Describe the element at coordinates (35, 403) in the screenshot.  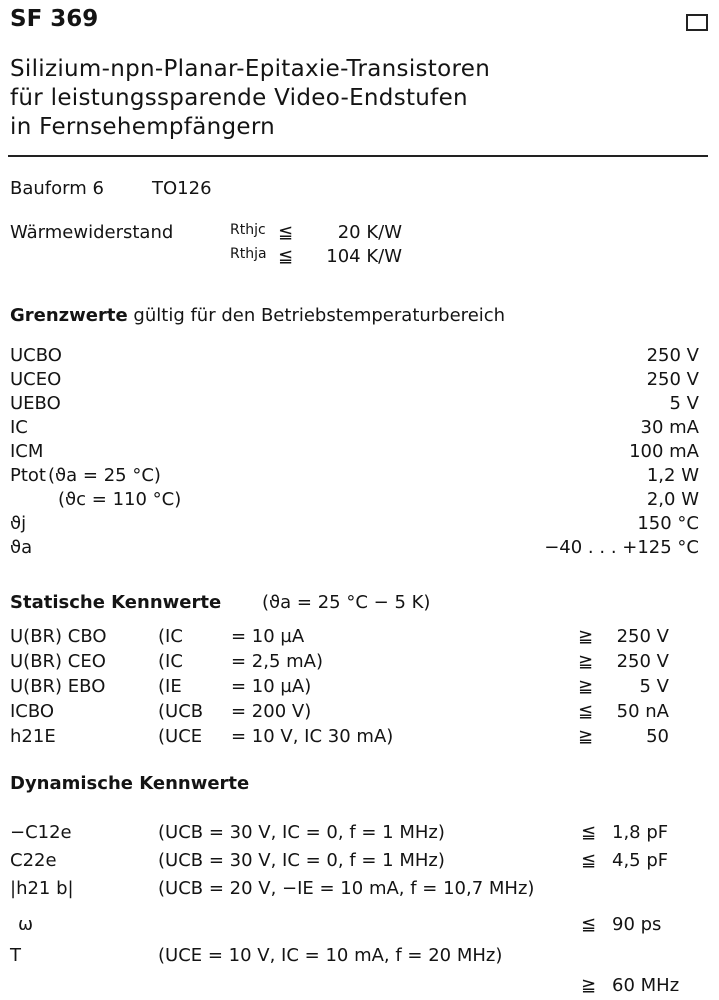
I see `limit-symbol: UEBO` at that location.